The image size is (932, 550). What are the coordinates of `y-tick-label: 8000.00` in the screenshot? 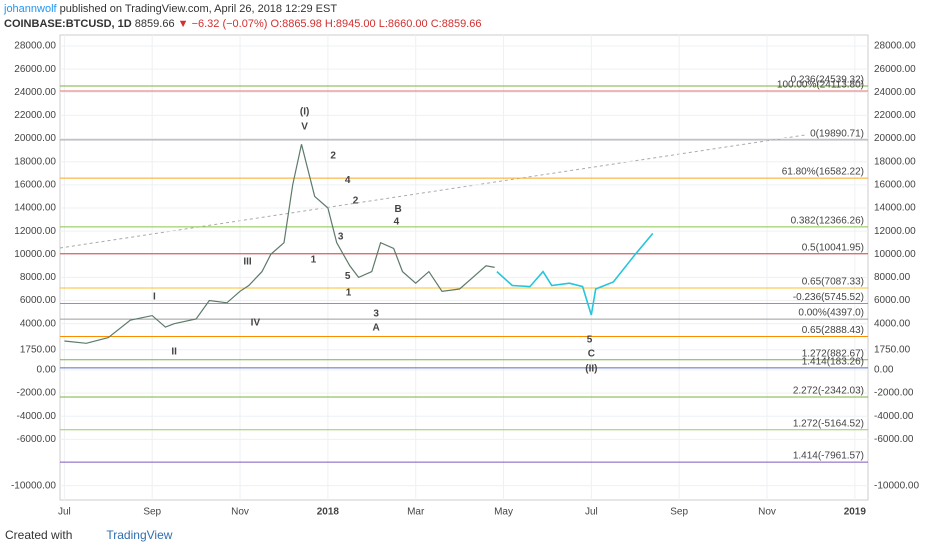 It's located at (38, 277).